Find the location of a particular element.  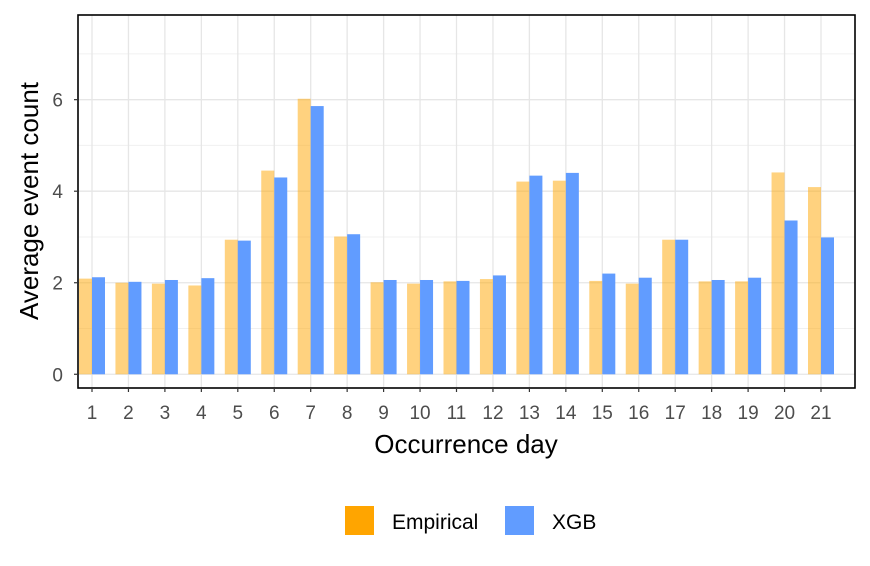

x-tick-label: 10 is located at coordinates (419, 413).